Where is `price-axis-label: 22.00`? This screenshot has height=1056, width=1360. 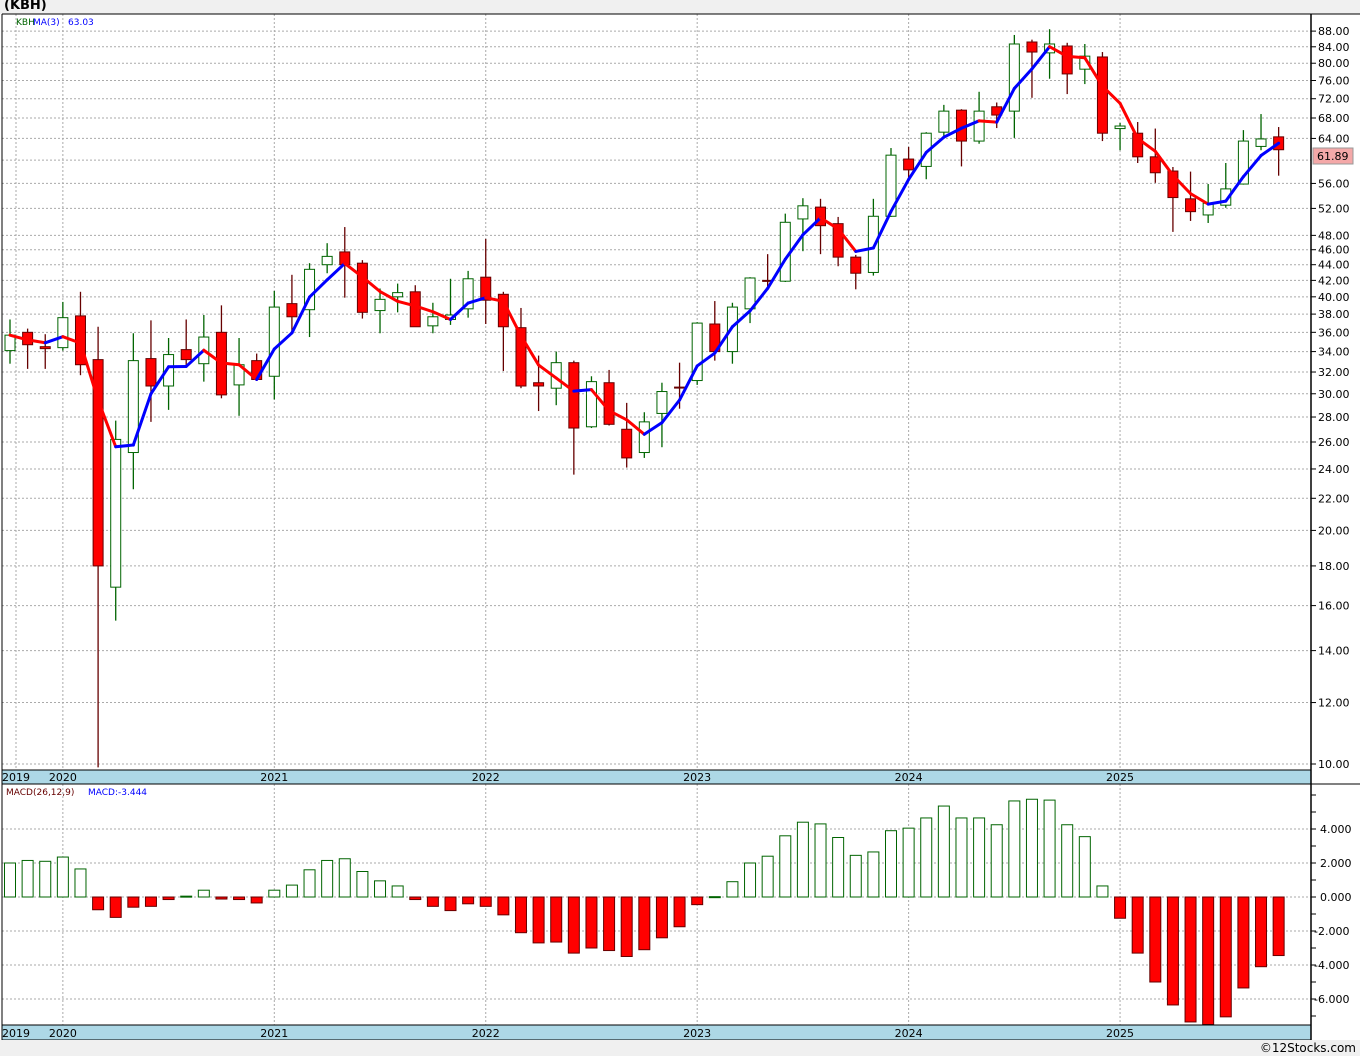 price-axis-label: 22.00 is located at coordinates (1334, 498).